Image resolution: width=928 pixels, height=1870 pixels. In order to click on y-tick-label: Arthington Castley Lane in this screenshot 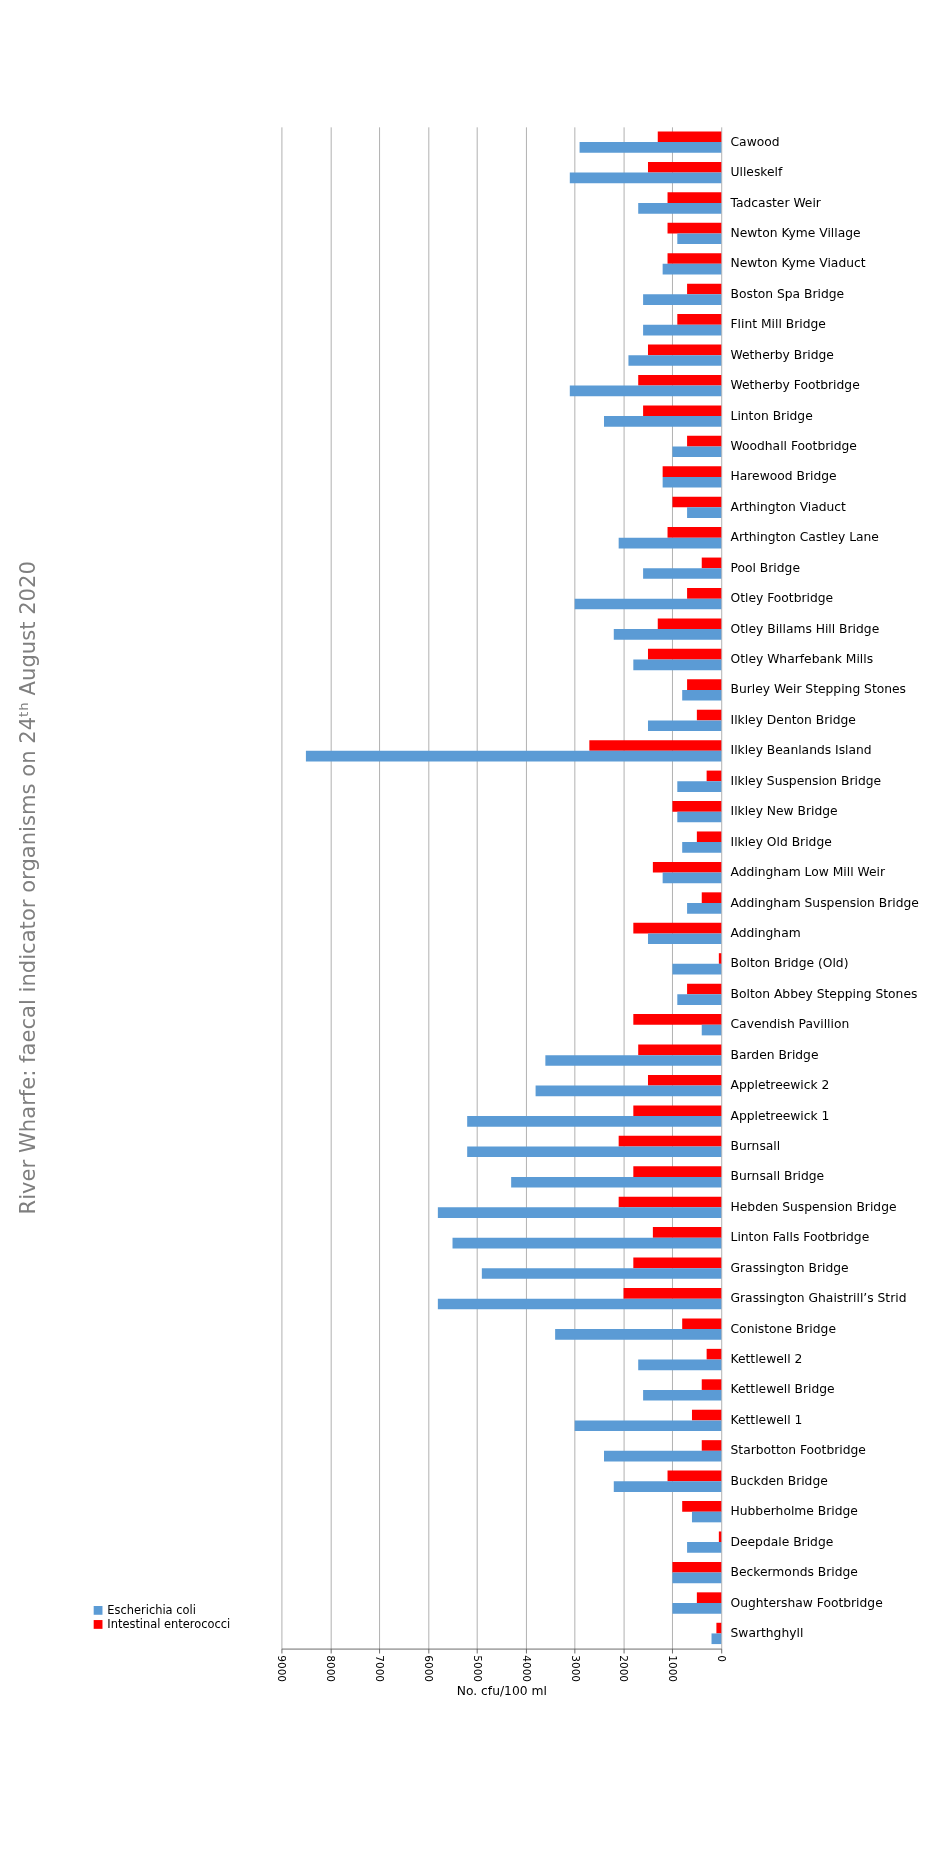, I will do `click(804, 537)`.